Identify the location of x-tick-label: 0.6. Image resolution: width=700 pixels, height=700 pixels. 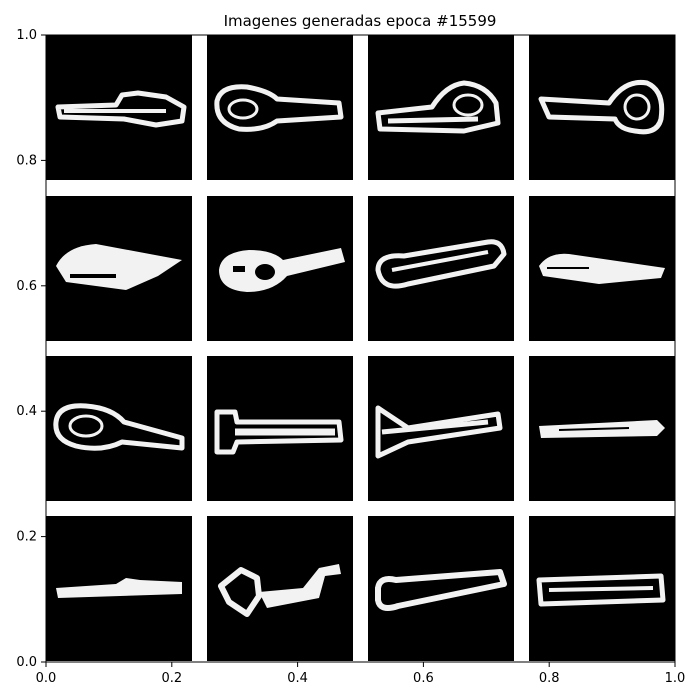
(423, 678).